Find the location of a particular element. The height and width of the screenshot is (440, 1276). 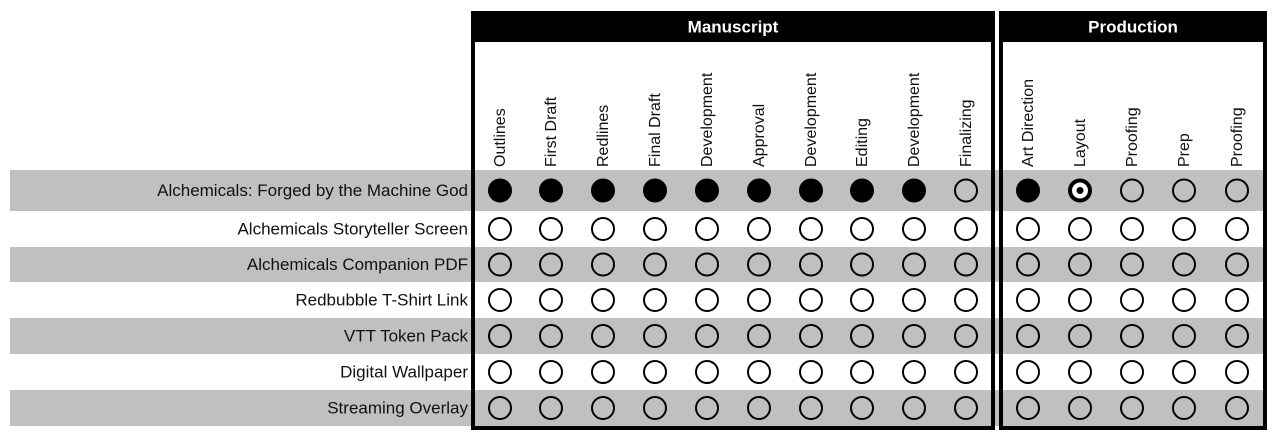

group-title: Production is located at coordinates (1133, 26).